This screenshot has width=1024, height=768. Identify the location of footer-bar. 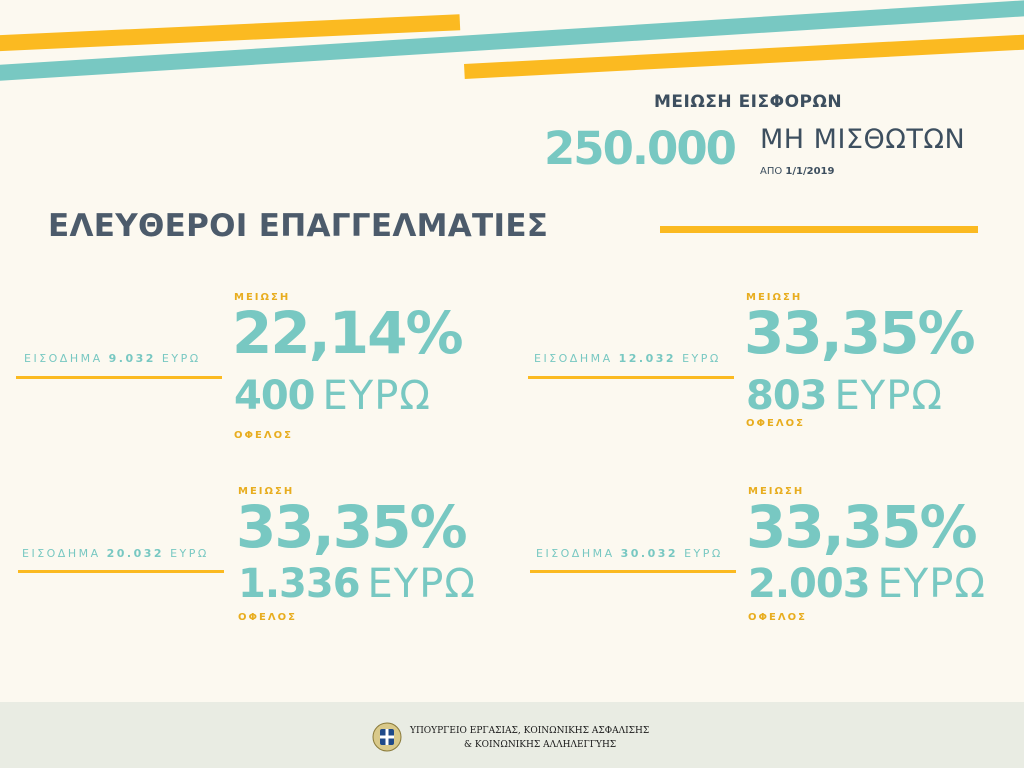
(512, 735).